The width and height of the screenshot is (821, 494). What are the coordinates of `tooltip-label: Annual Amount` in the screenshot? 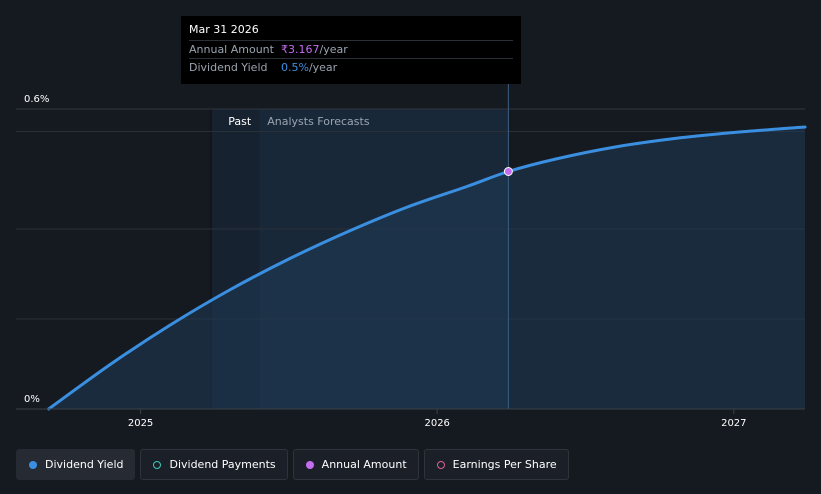 It's located at (231, 49).